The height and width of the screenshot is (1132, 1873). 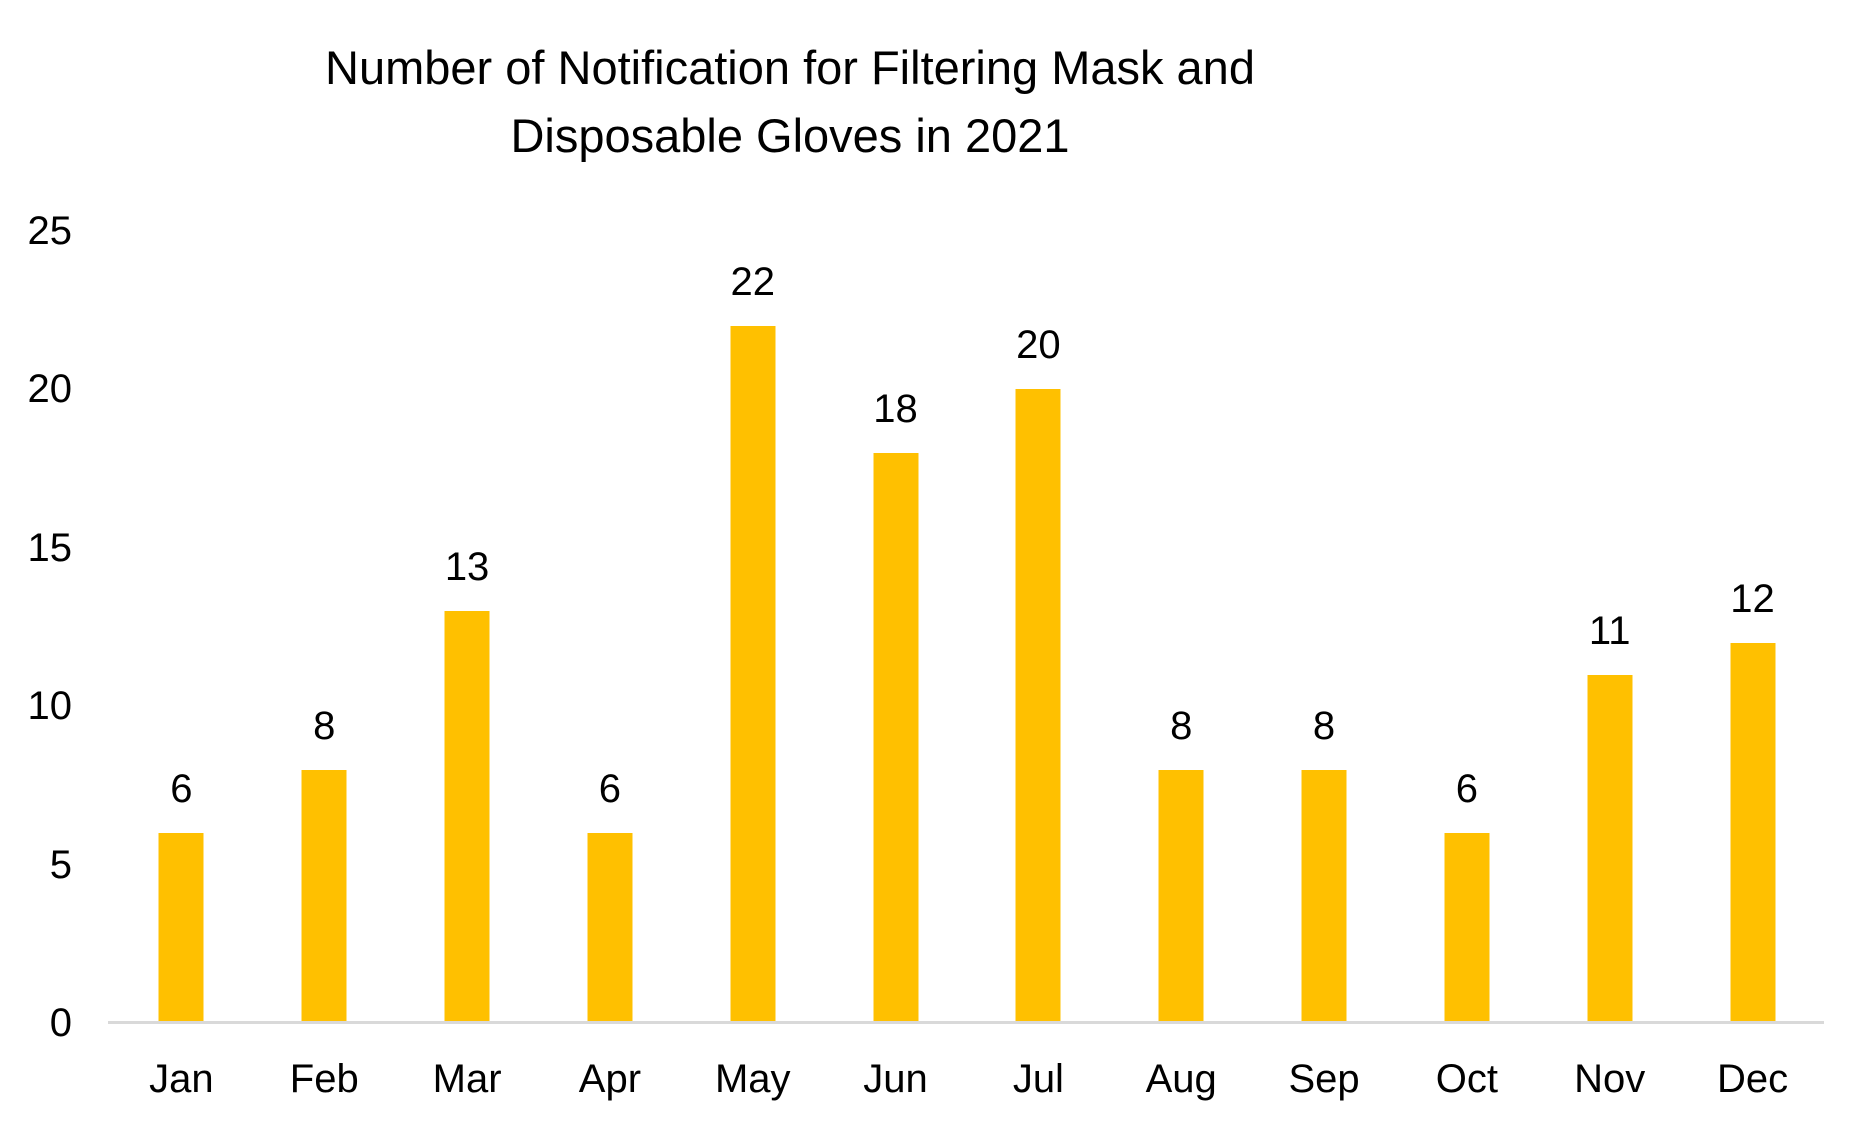 What do you see at coordinates (1610, 848) in the screenshot?
I see `bar-nov` at bounding box center [1610, 848].